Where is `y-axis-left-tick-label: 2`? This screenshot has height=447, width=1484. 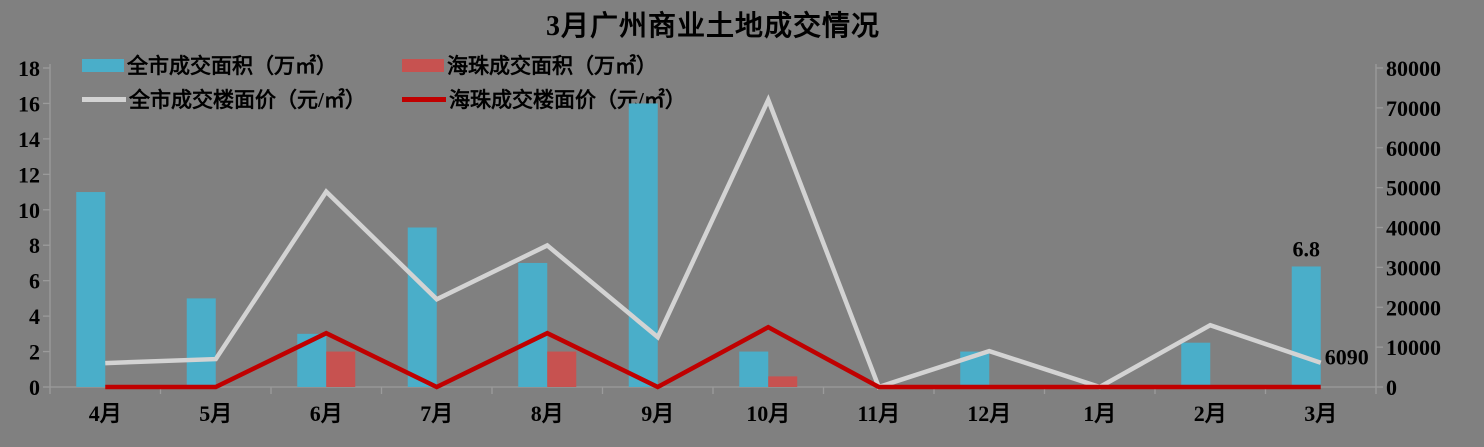 y-axis-left-tick-label: 2 is located at coordinates (34, 352).